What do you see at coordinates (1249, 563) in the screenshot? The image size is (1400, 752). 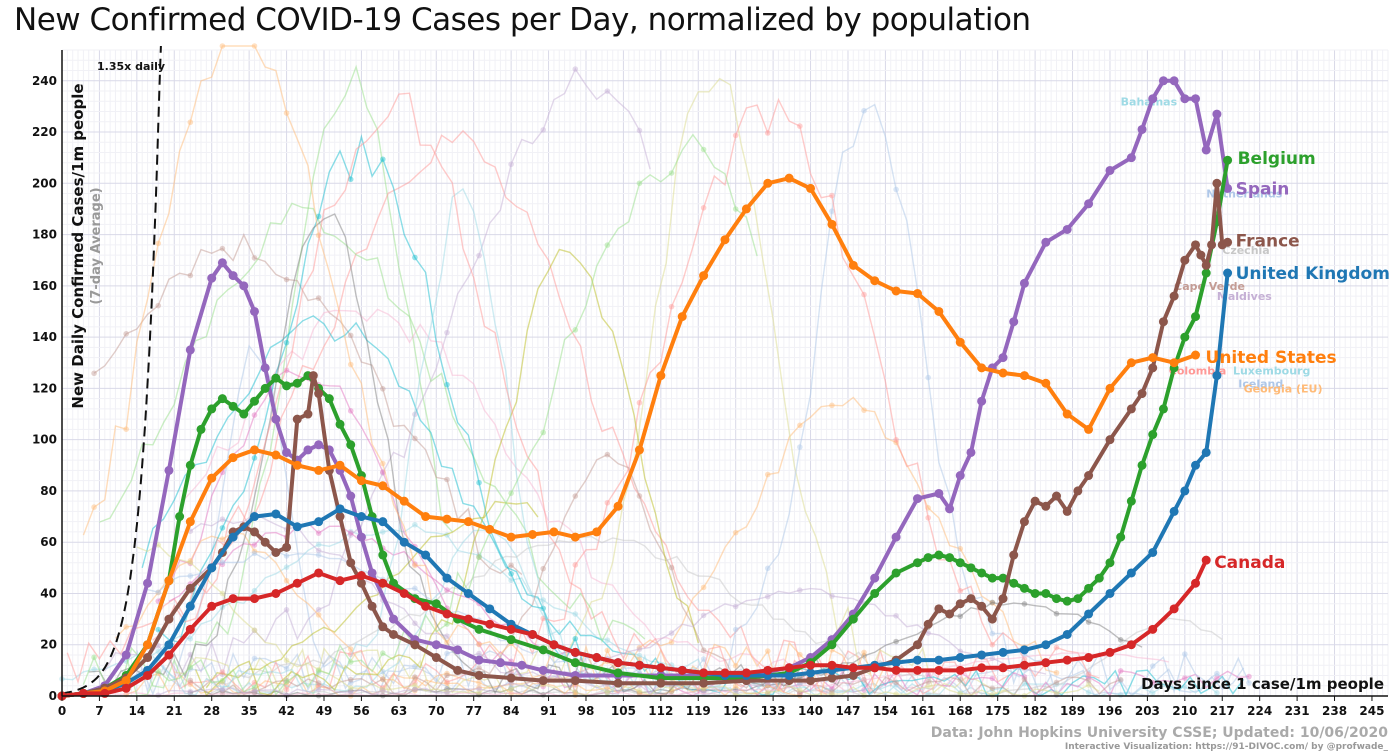 I see `series-label: Canada` at bounding box center [1249, 563].